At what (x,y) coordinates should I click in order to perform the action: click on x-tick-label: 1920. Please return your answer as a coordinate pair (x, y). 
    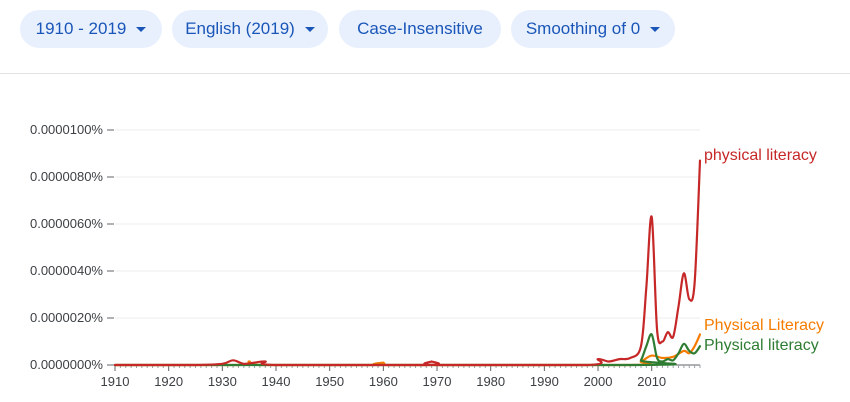
    Looking at the image, I should click on (168, 381).